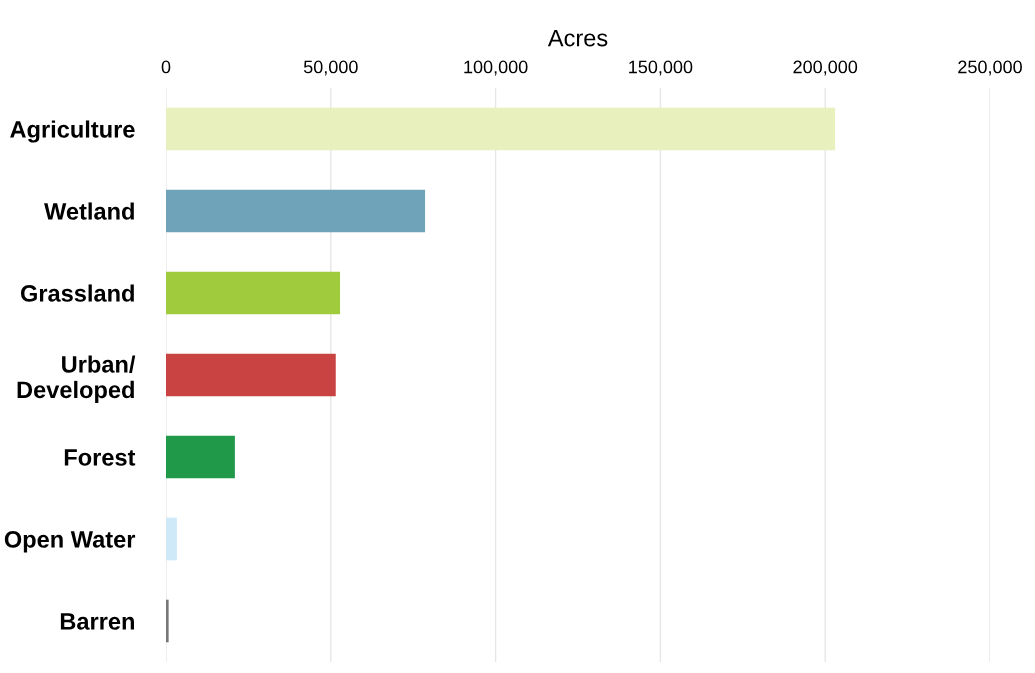  I want to click on y-tick-label: Forest, so click(100, 457).